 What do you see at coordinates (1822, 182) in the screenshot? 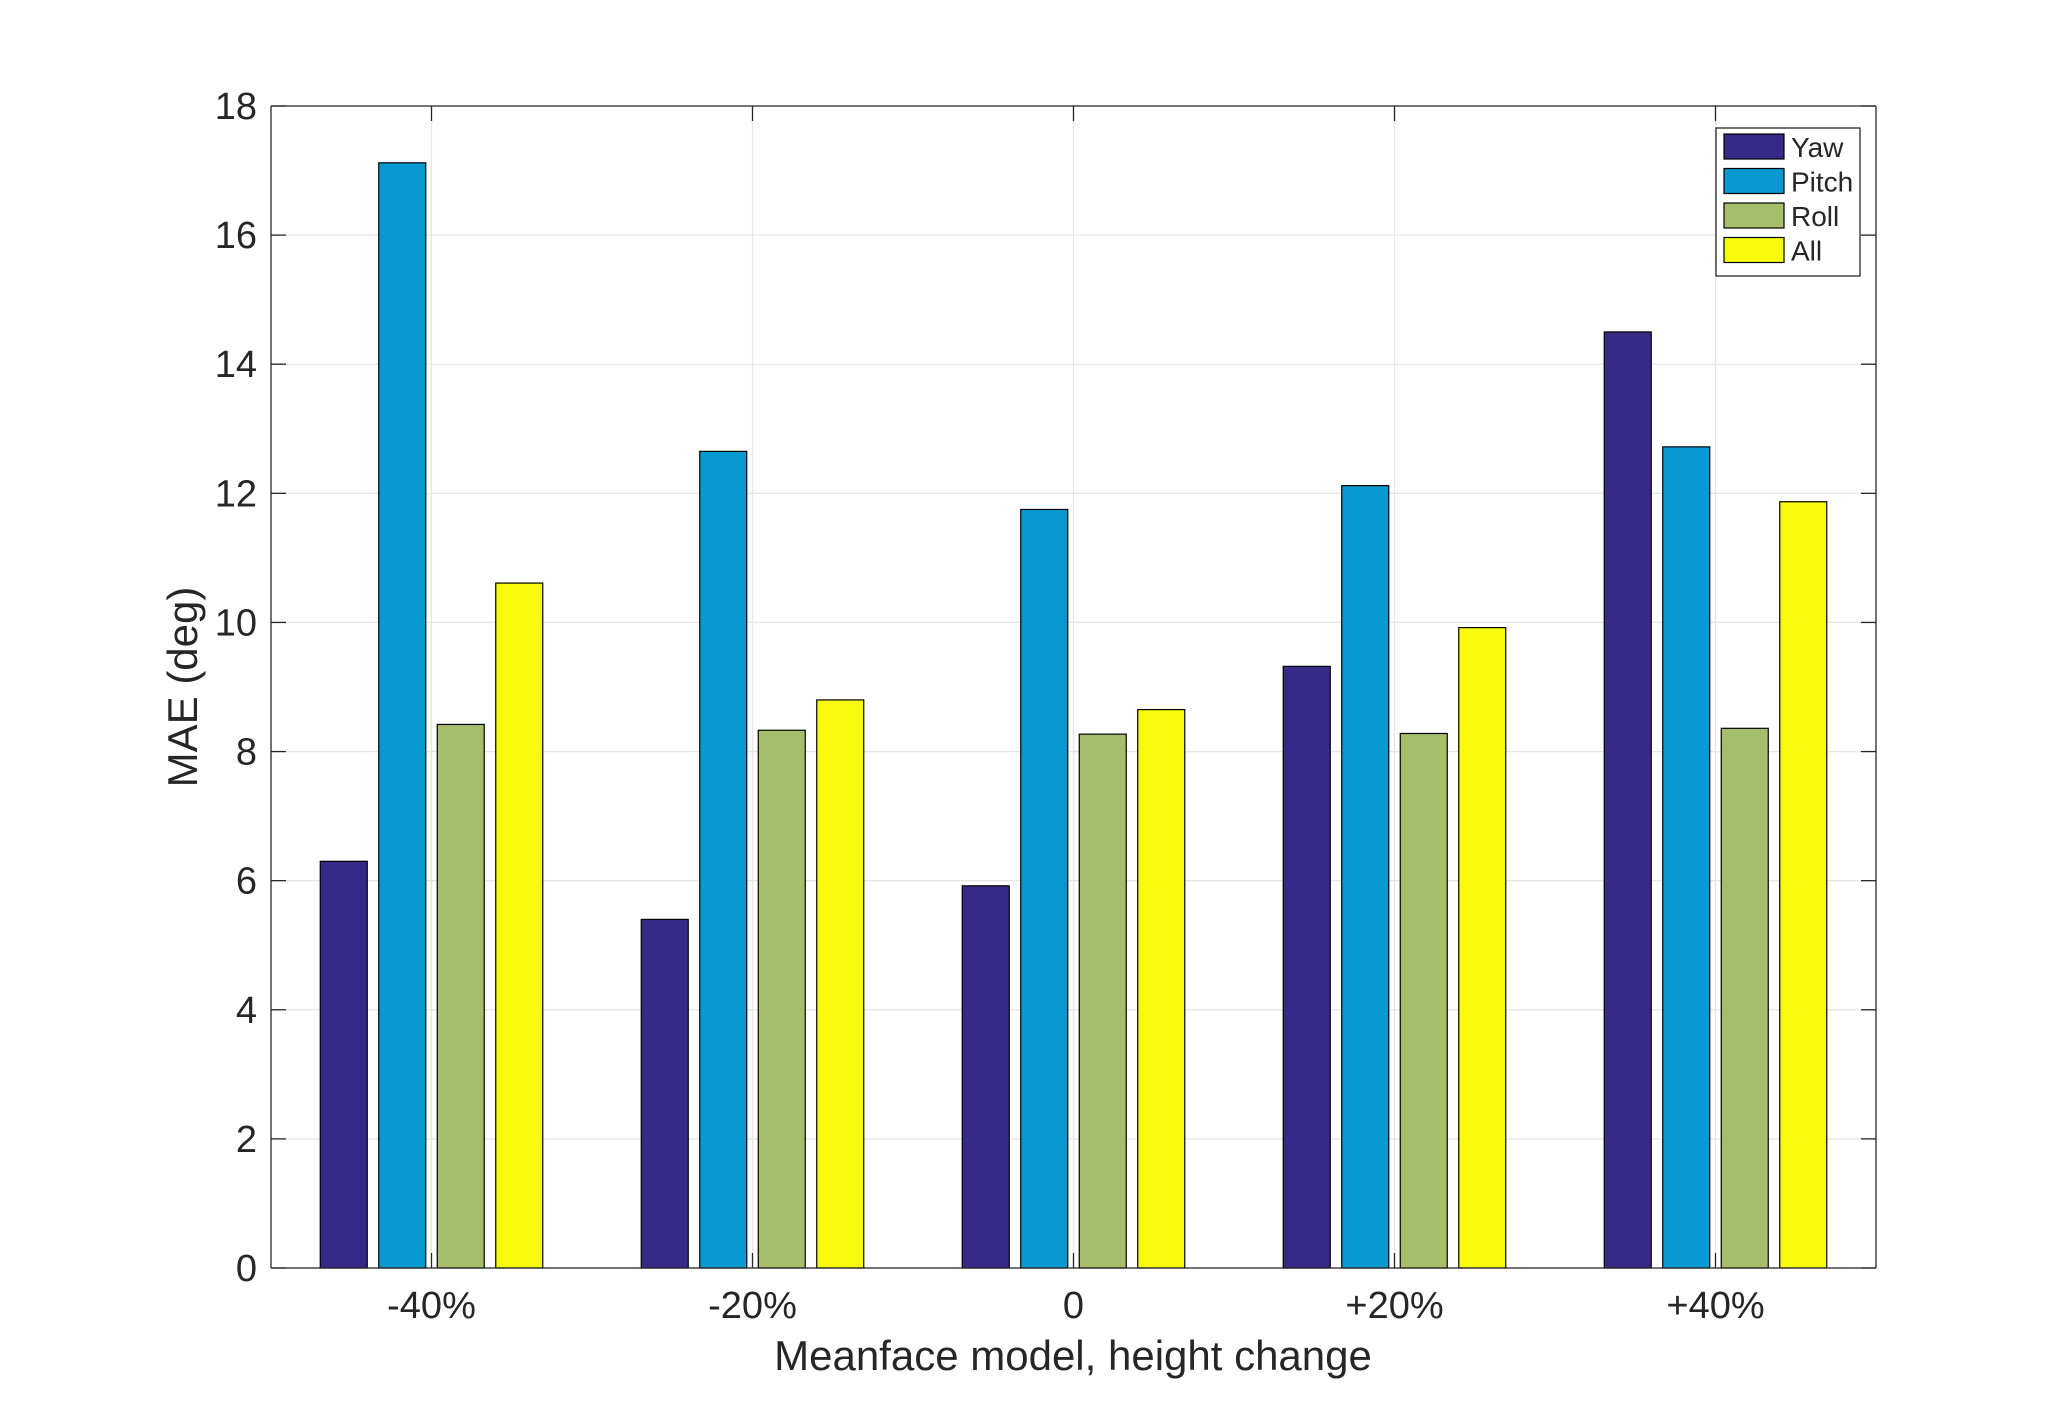
I see `legend-label-pitch: Pitch` at bounding box center [1822, 182].